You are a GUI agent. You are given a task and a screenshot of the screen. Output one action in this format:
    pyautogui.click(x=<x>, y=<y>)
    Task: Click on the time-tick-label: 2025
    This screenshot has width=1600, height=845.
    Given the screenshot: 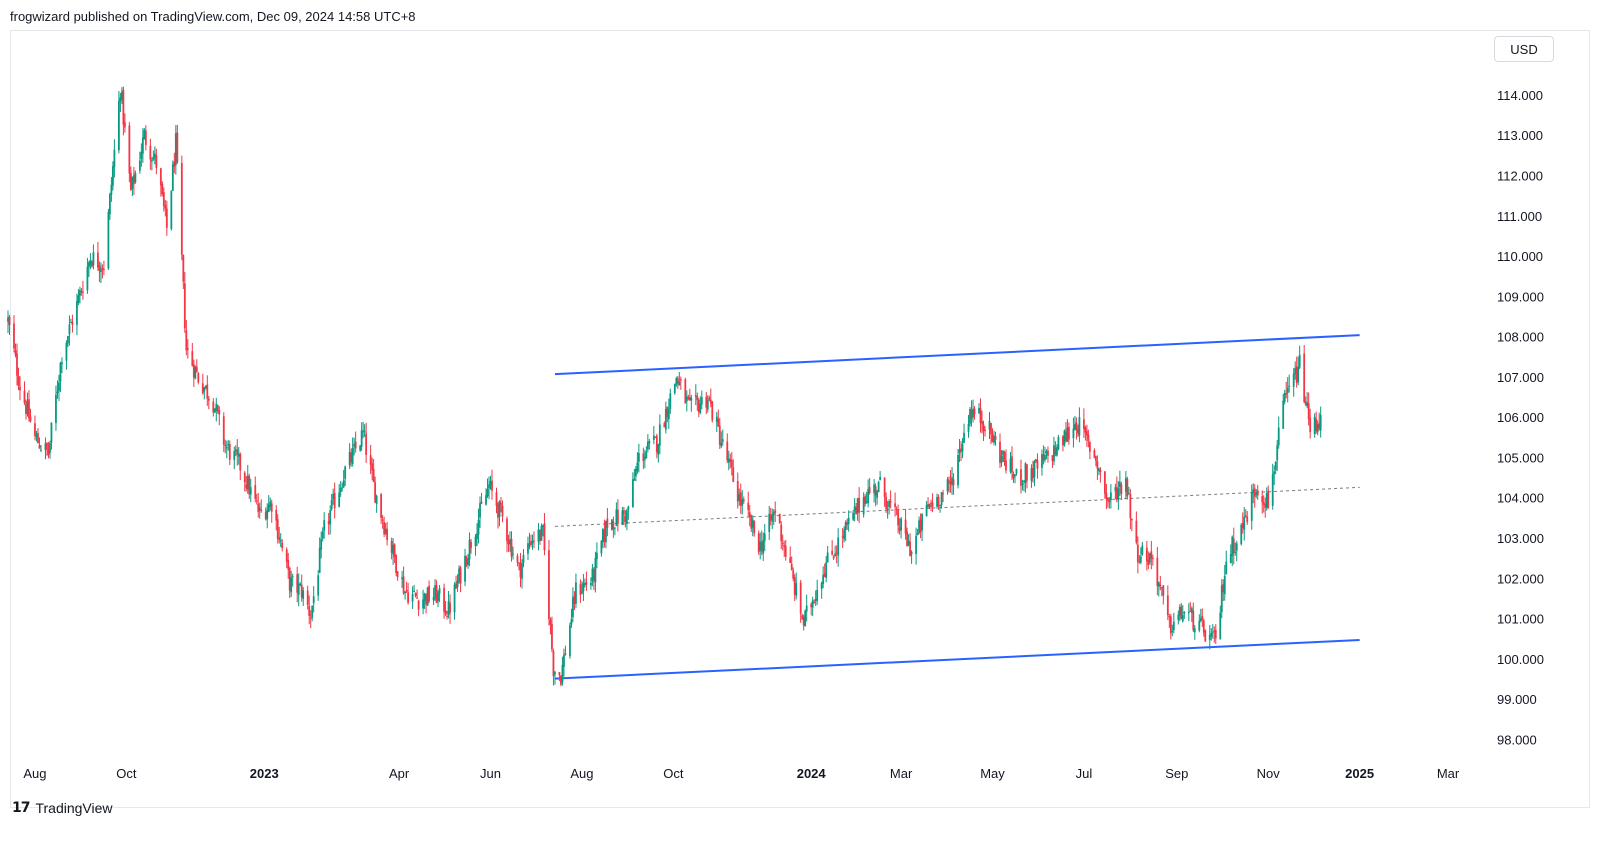 What is the action you would take?
    pyautogui.click(x=1359, y=773)
    